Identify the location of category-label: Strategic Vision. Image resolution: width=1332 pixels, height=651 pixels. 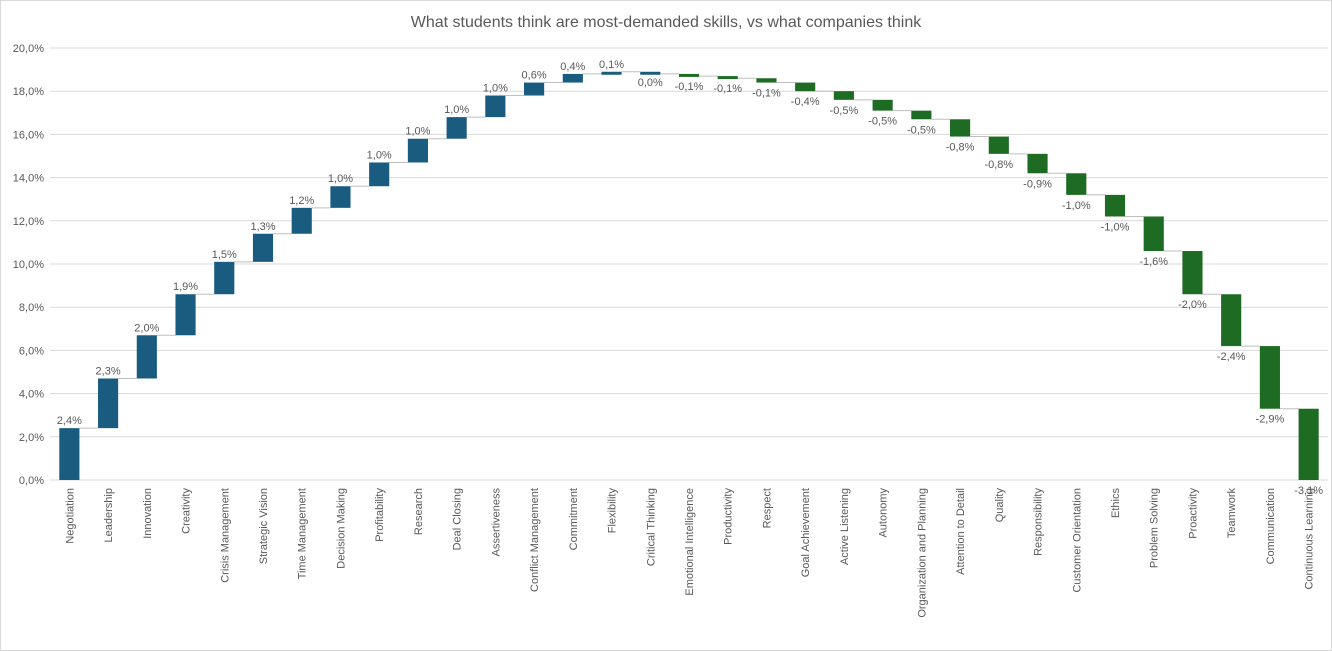
(264, 526).